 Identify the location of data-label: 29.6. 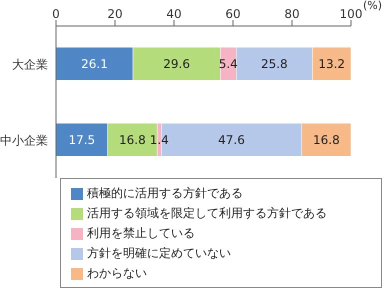
(176, 64).